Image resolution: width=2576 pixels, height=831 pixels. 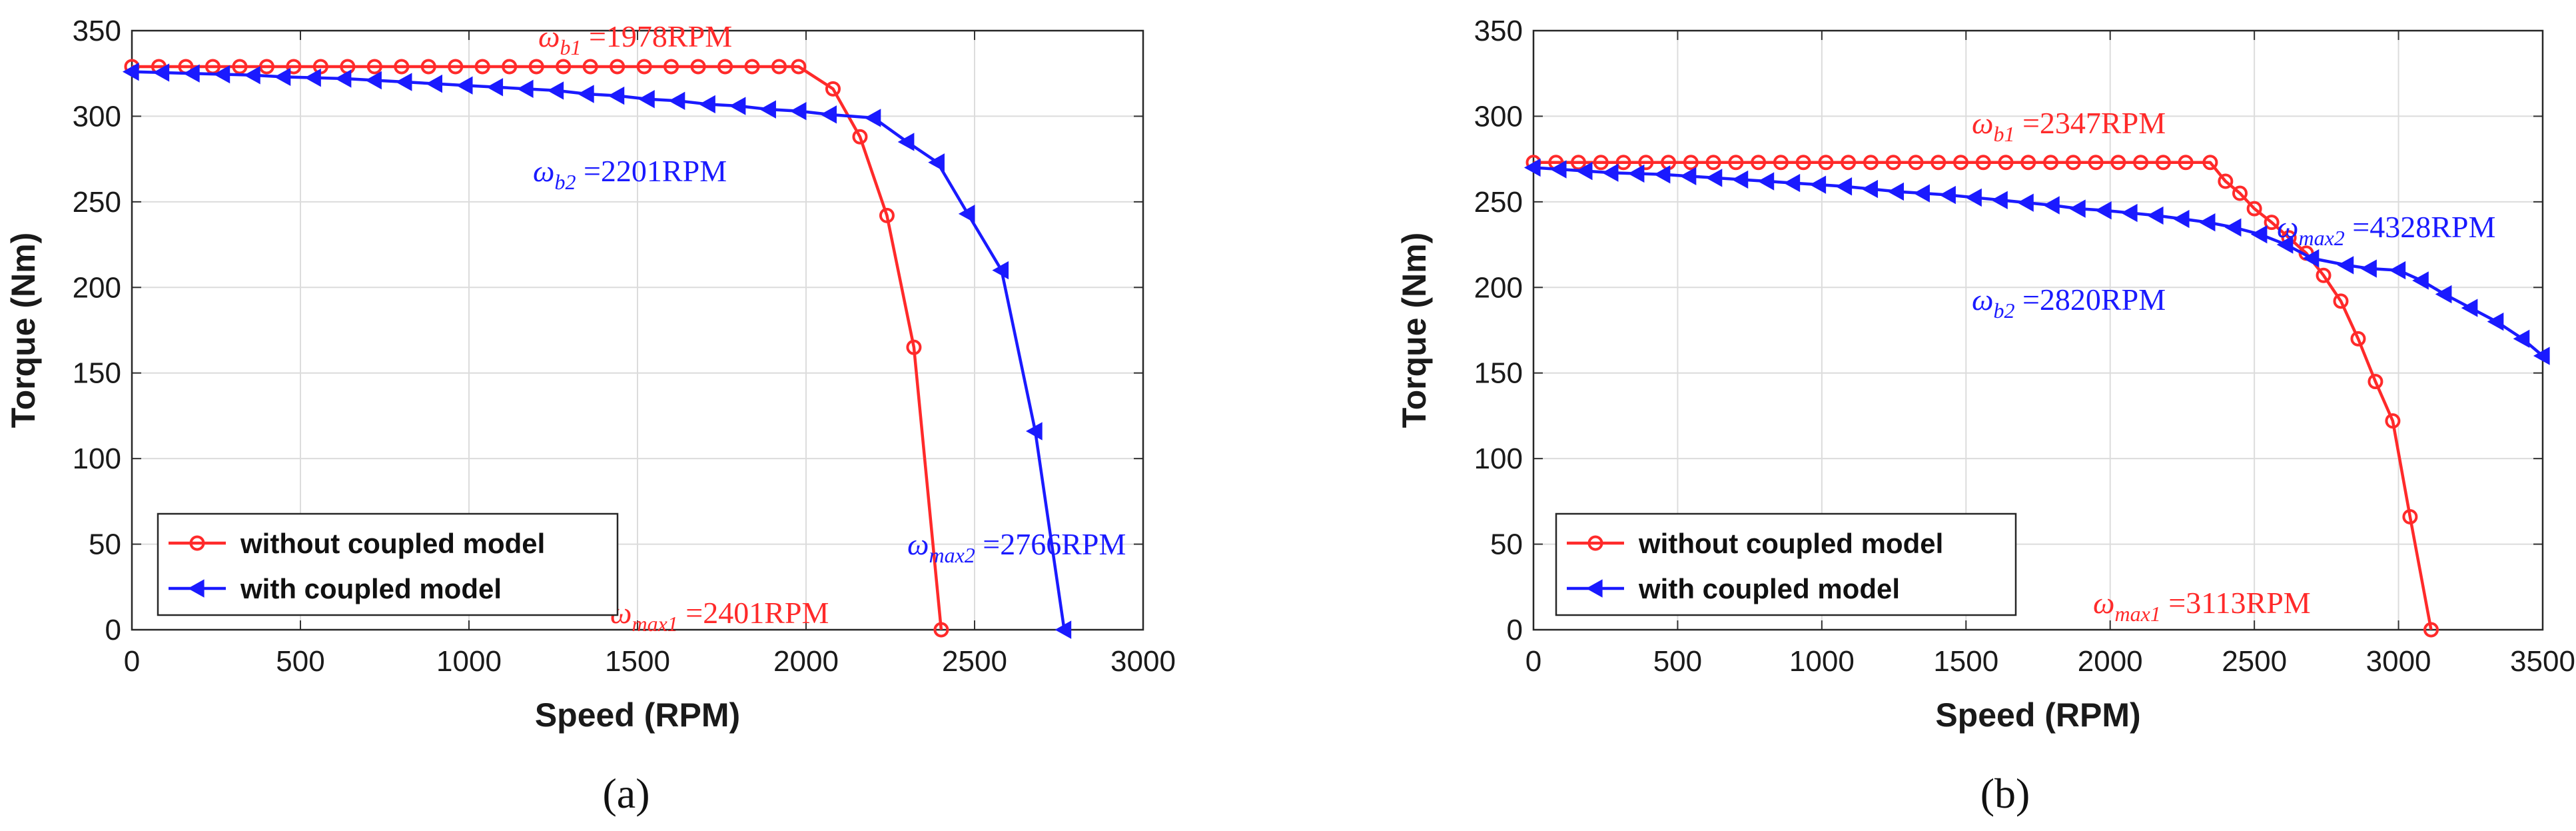 I want to click on y-tick-label: 300, so click(x=1499, y=116).